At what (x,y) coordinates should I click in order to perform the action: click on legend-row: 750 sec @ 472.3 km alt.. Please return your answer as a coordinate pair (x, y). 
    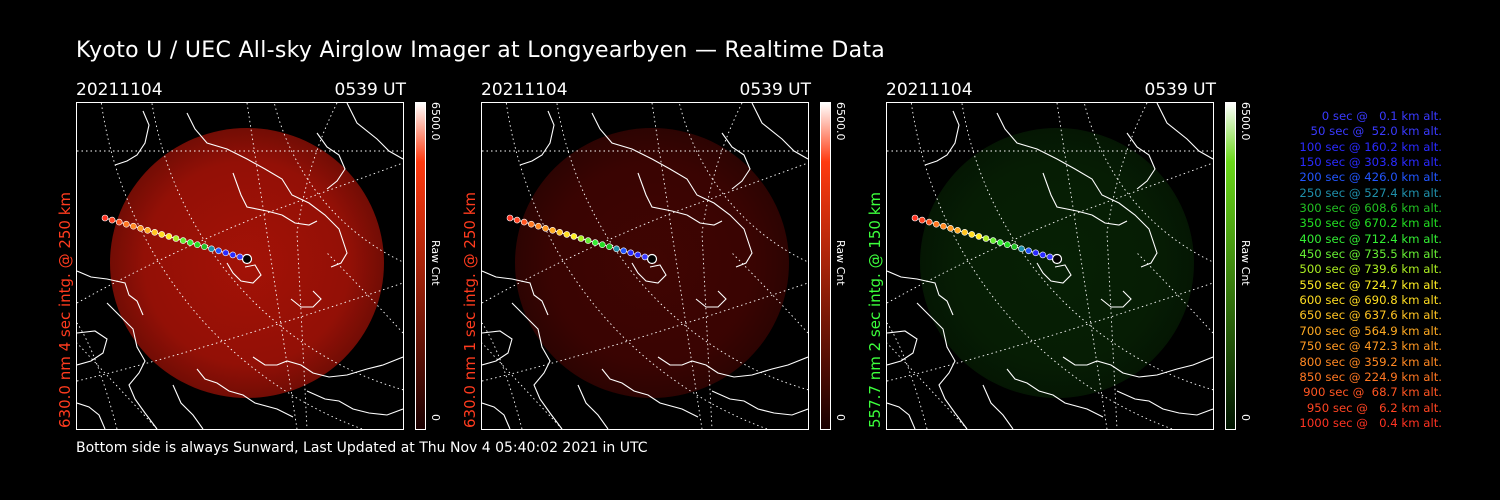
    Looking at the image, I should click on (1370, 346).